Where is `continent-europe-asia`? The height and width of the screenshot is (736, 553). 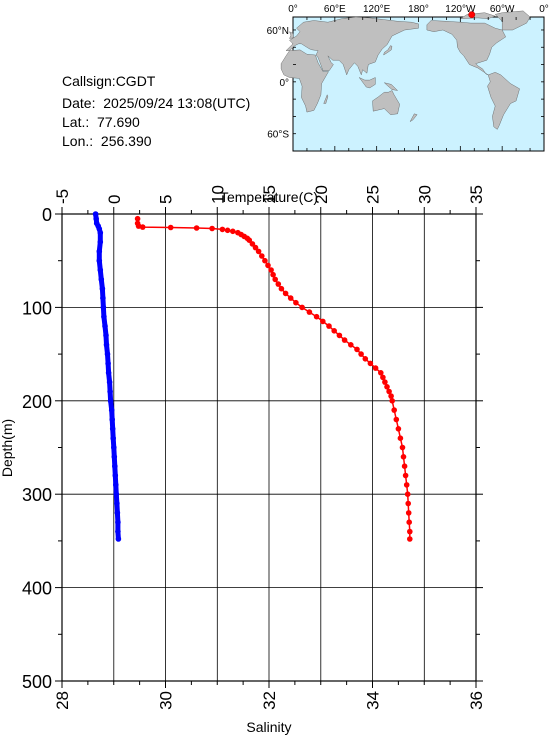
continent-europe-asia is located at coordinates (352, 46).